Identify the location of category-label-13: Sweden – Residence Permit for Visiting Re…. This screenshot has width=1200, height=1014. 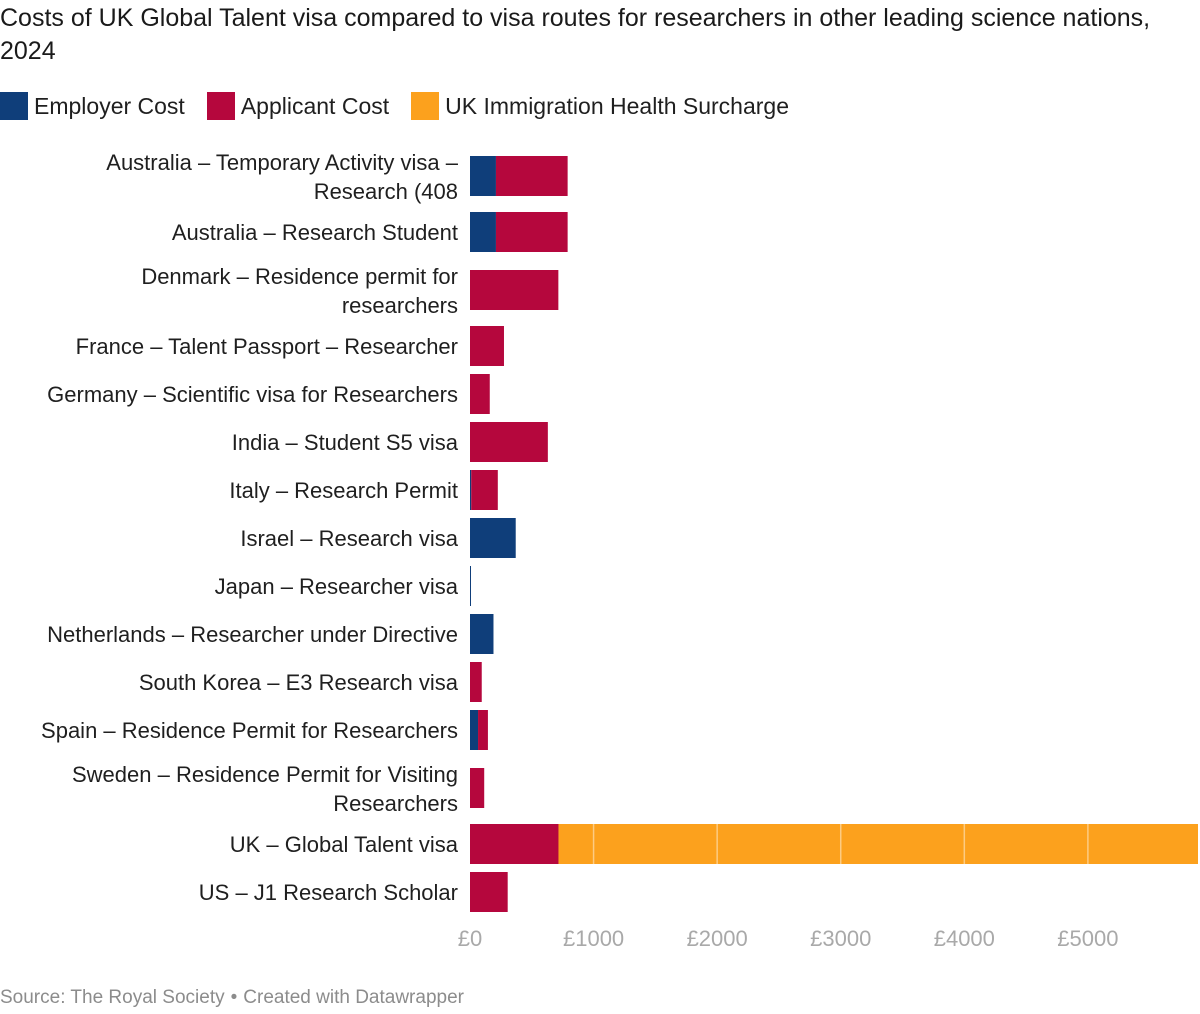
(265, 789).